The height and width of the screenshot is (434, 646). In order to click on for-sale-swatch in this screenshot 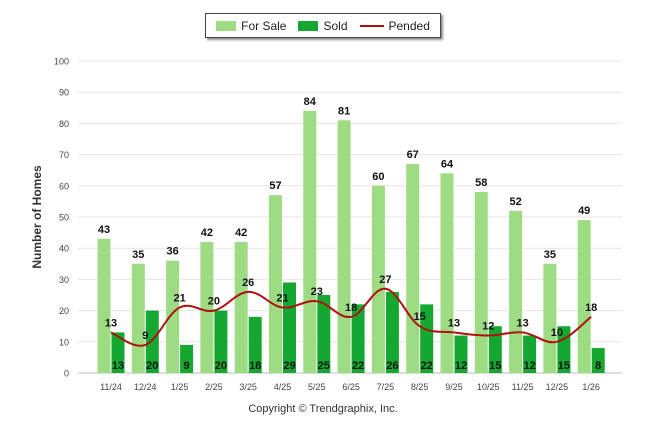, I will do `click(226, 25)`.